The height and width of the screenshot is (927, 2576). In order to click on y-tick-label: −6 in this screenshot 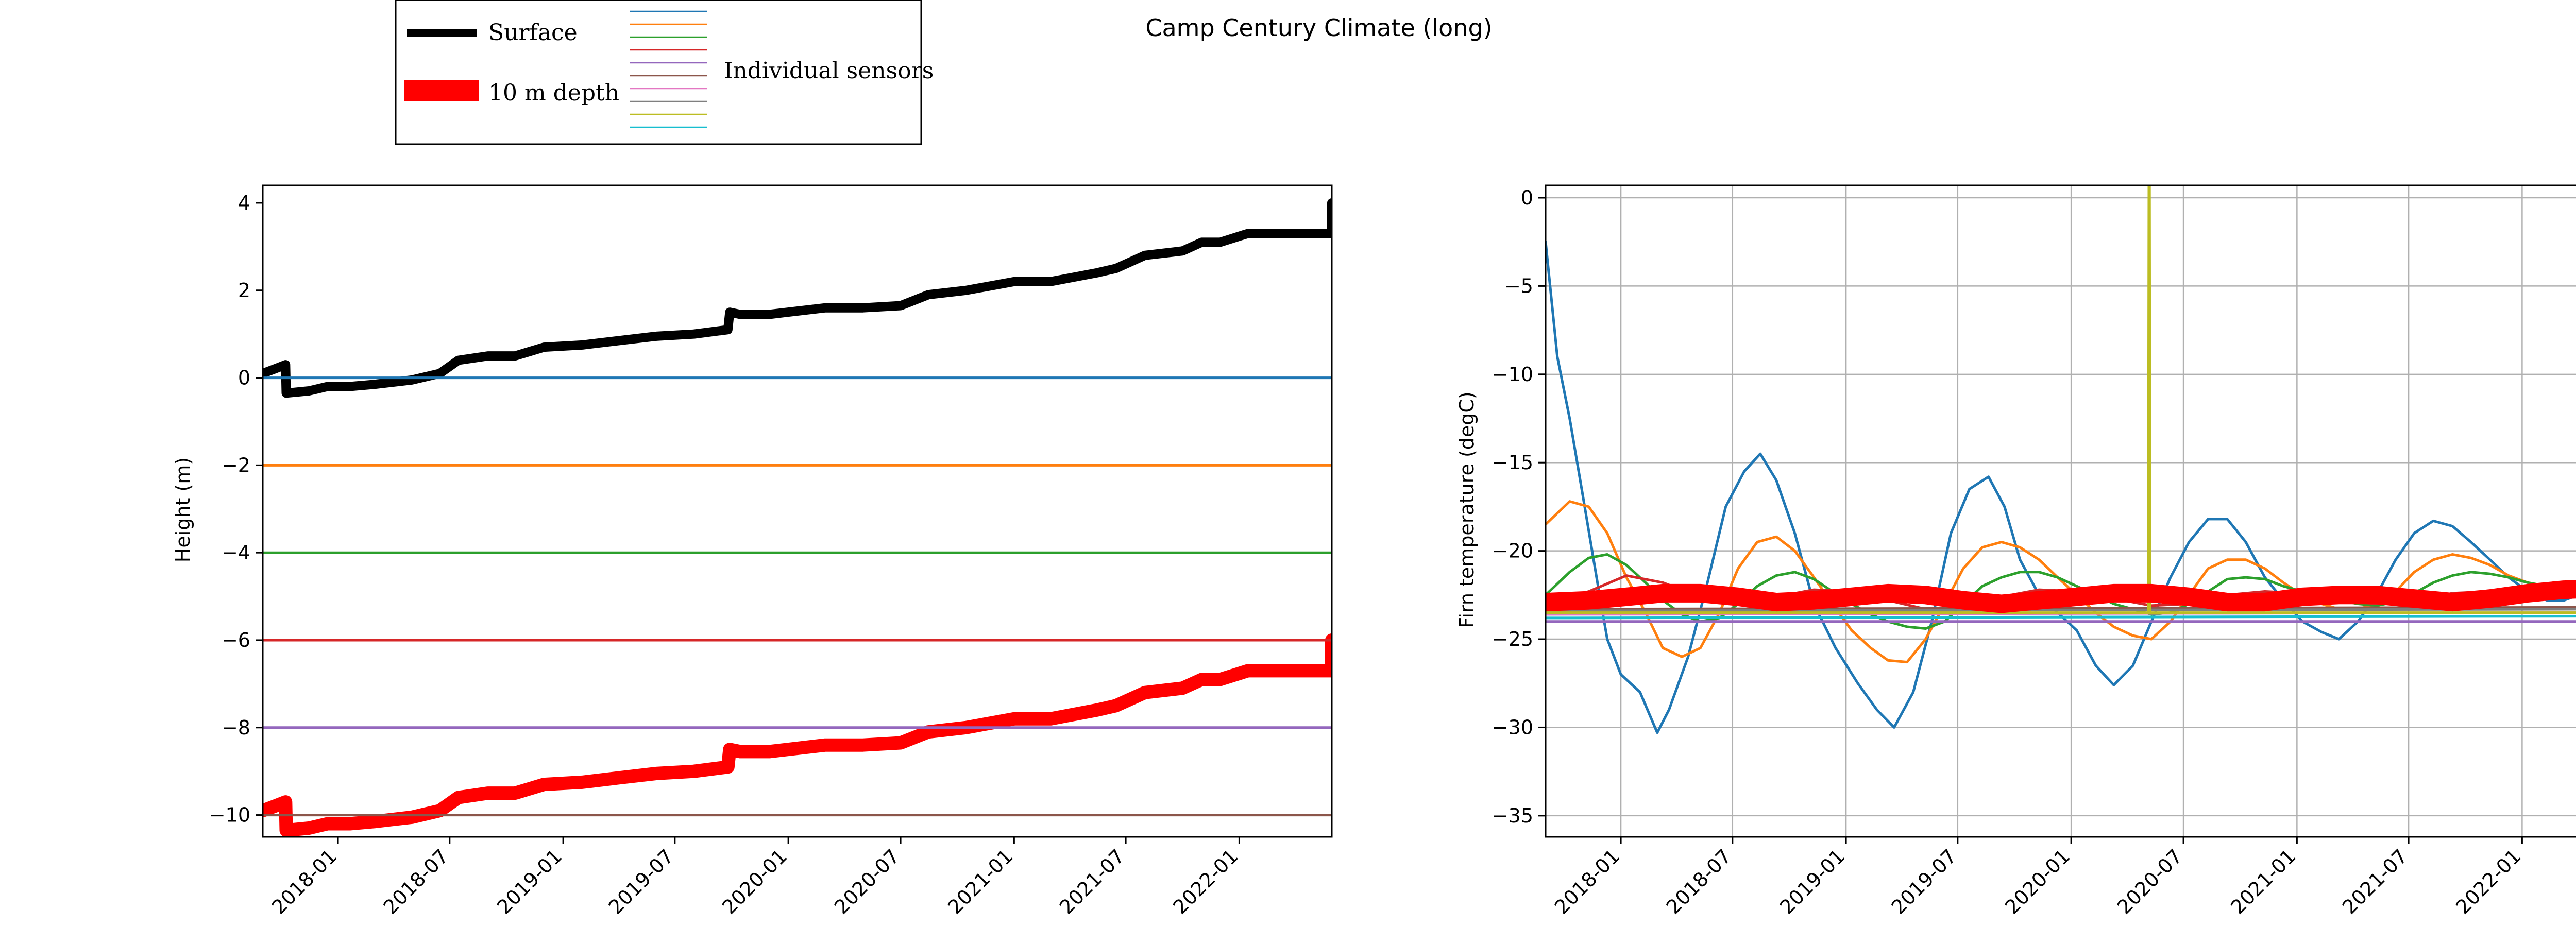, I will do `click(236, 640)`.